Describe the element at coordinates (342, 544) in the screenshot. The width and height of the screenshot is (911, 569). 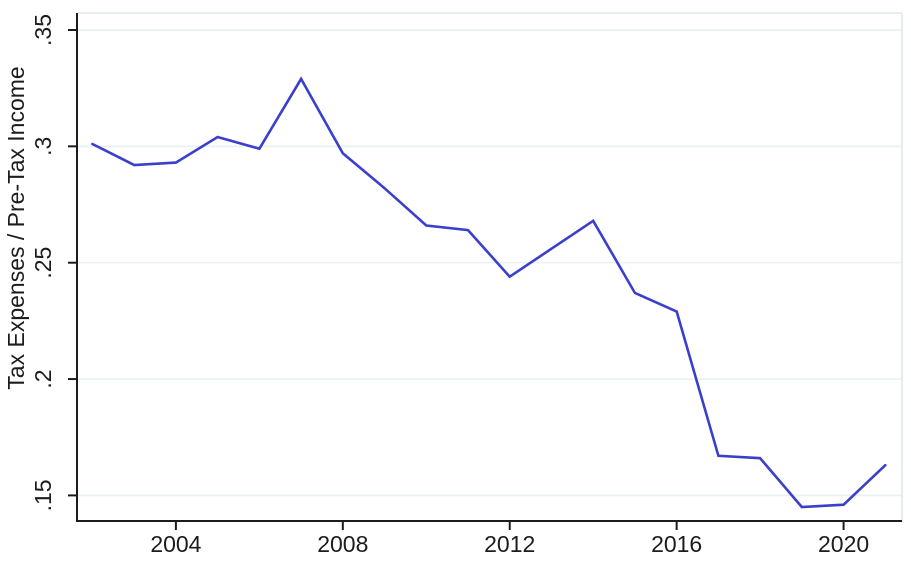
I see `x-tick-label: 2008` at that location.